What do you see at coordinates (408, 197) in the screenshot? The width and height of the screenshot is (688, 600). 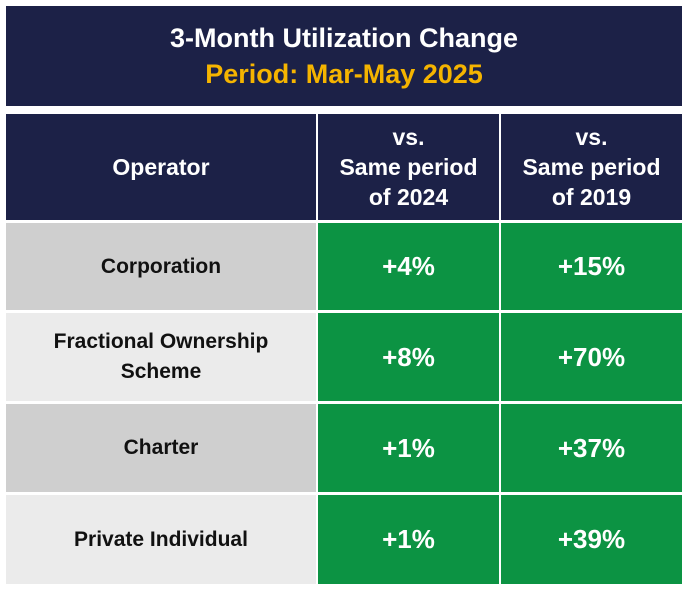 I see `header-vs-2024-line3: of 2024` at bounding box center [408, 197].